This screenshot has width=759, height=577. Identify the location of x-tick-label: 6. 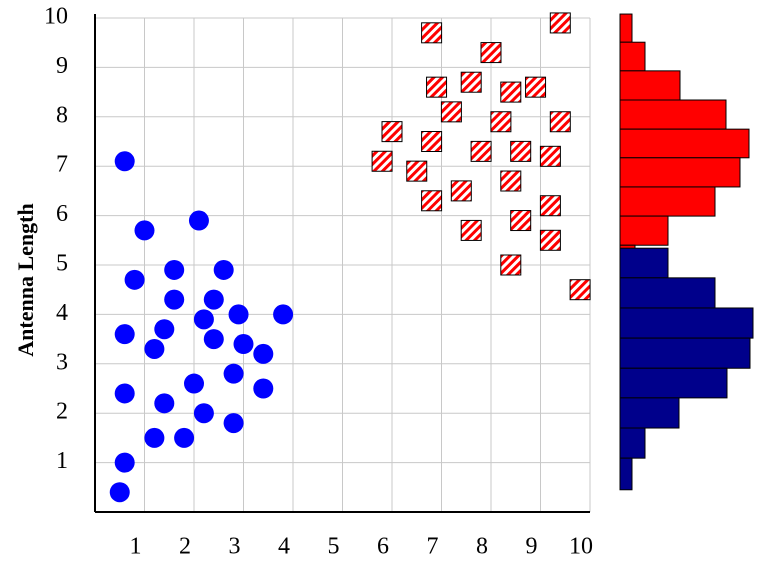
(383, 547).